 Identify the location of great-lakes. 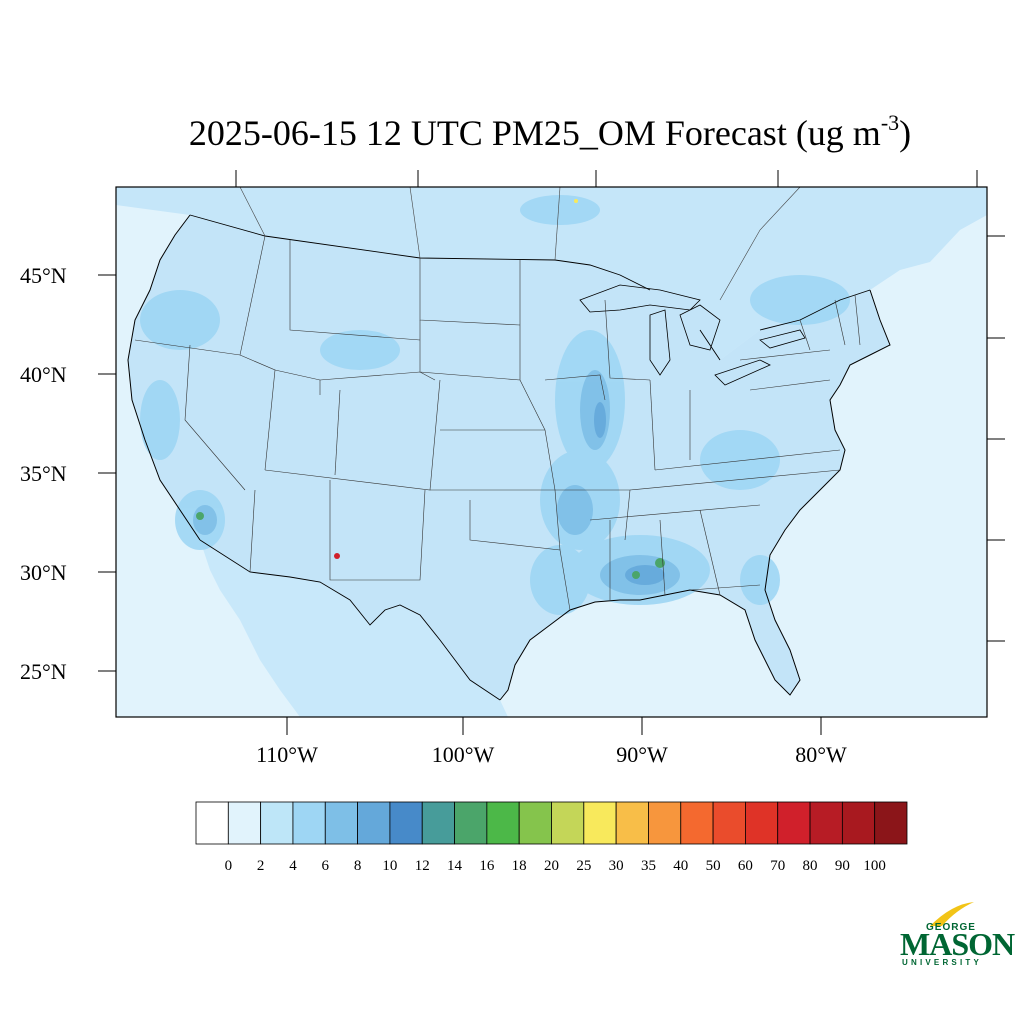
(692, 335).